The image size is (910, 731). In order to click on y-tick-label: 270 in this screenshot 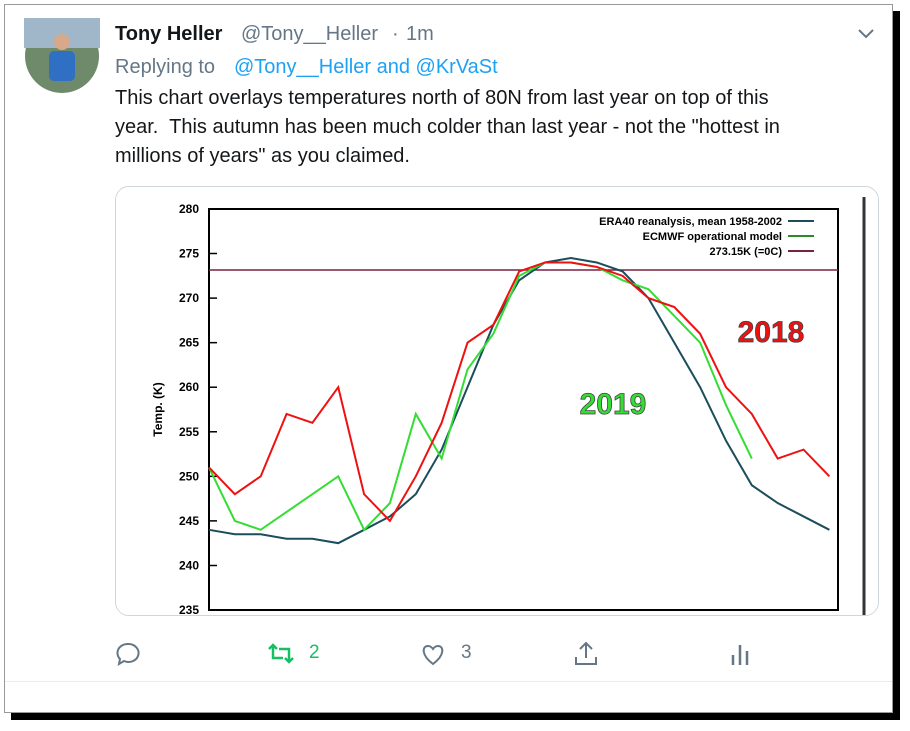, I will do `click(189, 298)`.